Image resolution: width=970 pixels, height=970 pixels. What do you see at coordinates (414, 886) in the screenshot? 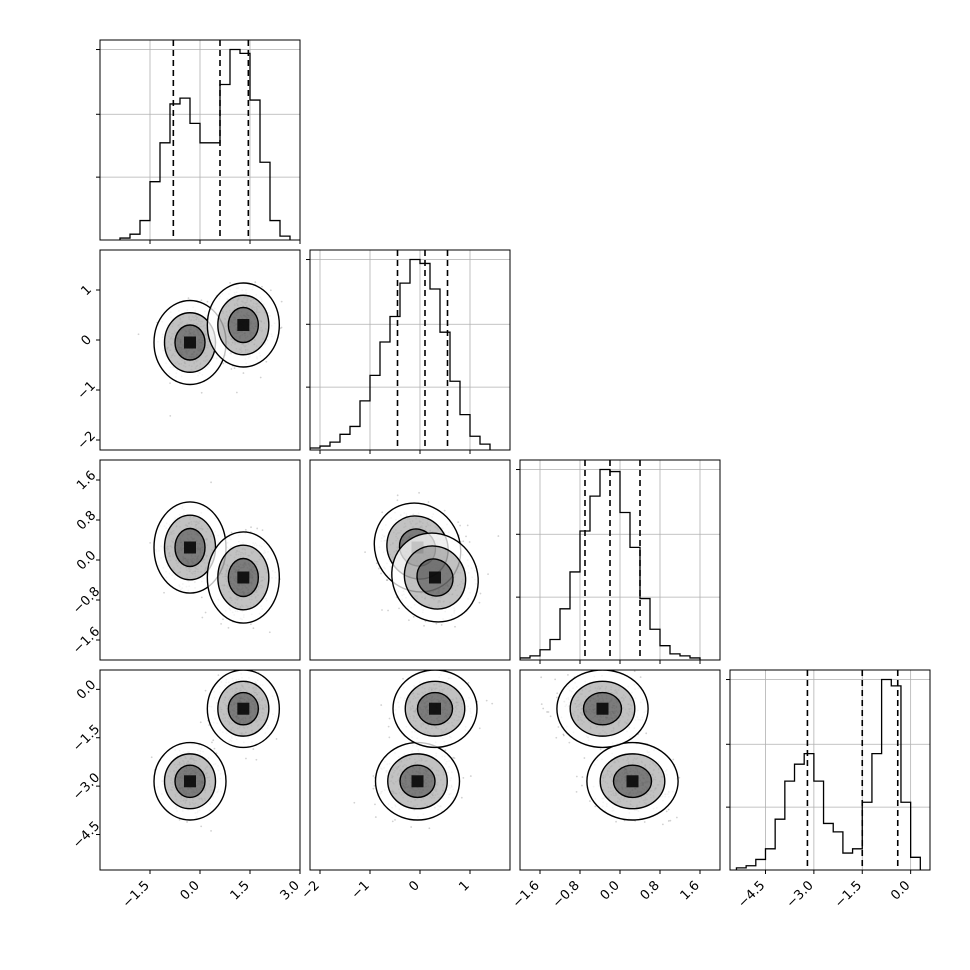
I see `x-tick-label: 0` at bounding box center [414, 886].